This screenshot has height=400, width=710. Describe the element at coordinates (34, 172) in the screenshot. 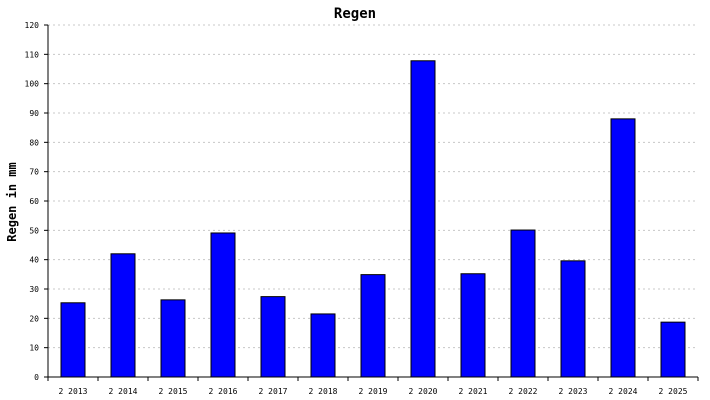

I see `y-tick-label: 70` at that location.